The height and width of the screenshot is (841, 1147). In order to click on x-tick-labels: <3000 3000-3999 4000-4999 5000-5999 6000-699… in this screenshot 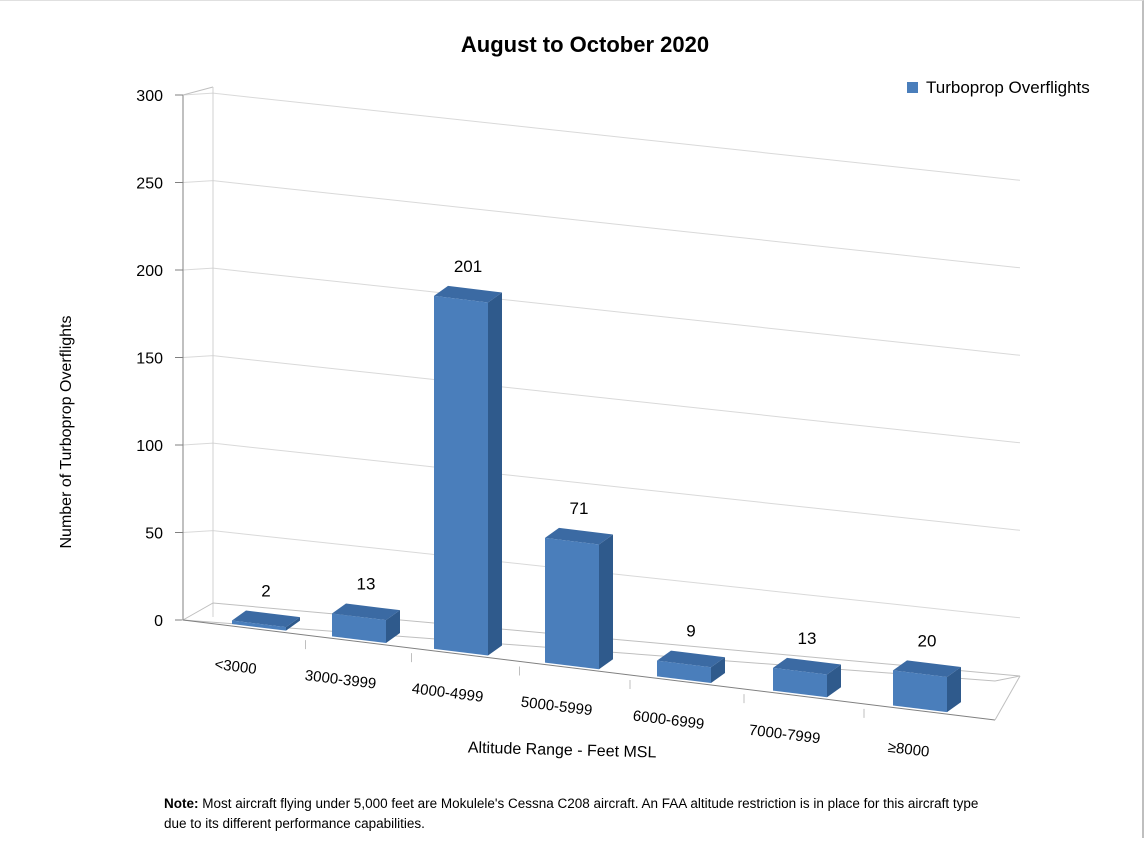, I will do `click(572, 708)`.